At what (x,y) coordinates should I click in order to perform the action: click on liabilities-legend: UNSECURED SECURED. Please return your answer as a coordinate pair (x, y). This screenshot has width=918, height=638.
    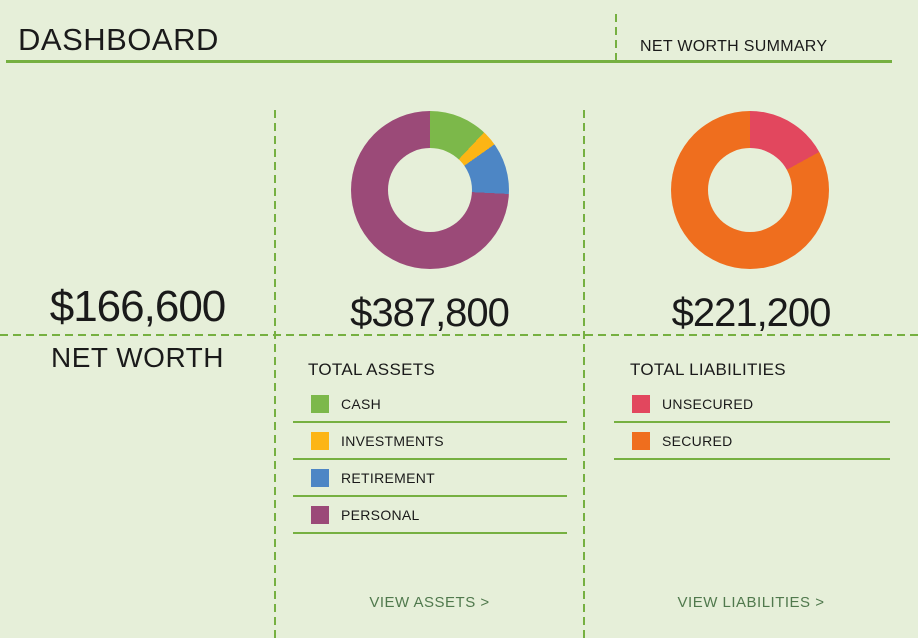
    Looking at the image, I should click on (752, 423).